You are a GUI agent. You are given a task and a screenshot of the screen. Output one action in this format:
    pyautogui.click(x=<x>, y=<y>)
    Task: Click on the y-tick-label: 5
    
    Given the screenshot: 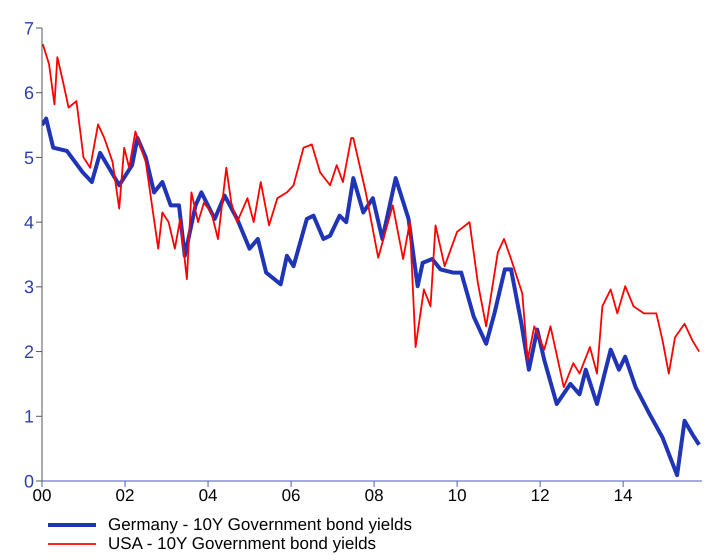 What is the action you would take?
    pyautogui.click(x=29, y=158)
    